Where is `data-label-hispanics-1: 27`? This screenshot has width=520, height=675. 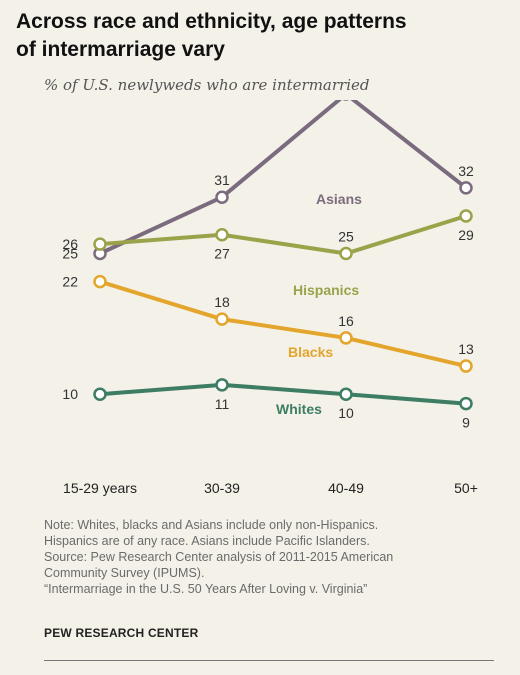
data-label-hispanics-1: 27 is located at coordinates (222, 254).